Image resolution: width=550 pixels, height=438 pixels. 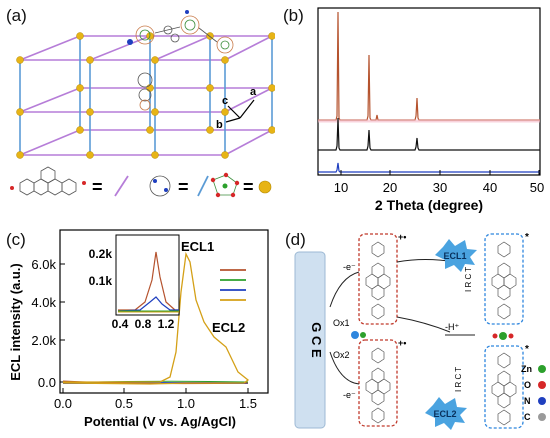 I want to click on axis-b-label: b, so click(x=219, y=125).